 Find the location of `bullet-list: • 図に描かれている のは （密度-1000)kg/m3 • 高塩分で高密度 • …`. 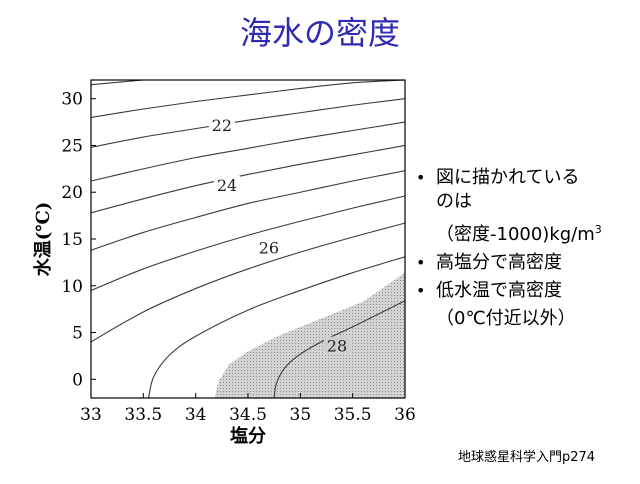

bullet-list: • 図に描かれている のは （密度-1000)kg/m3 • 高塩分で高密度 • … is located at coordinates (527, 250).